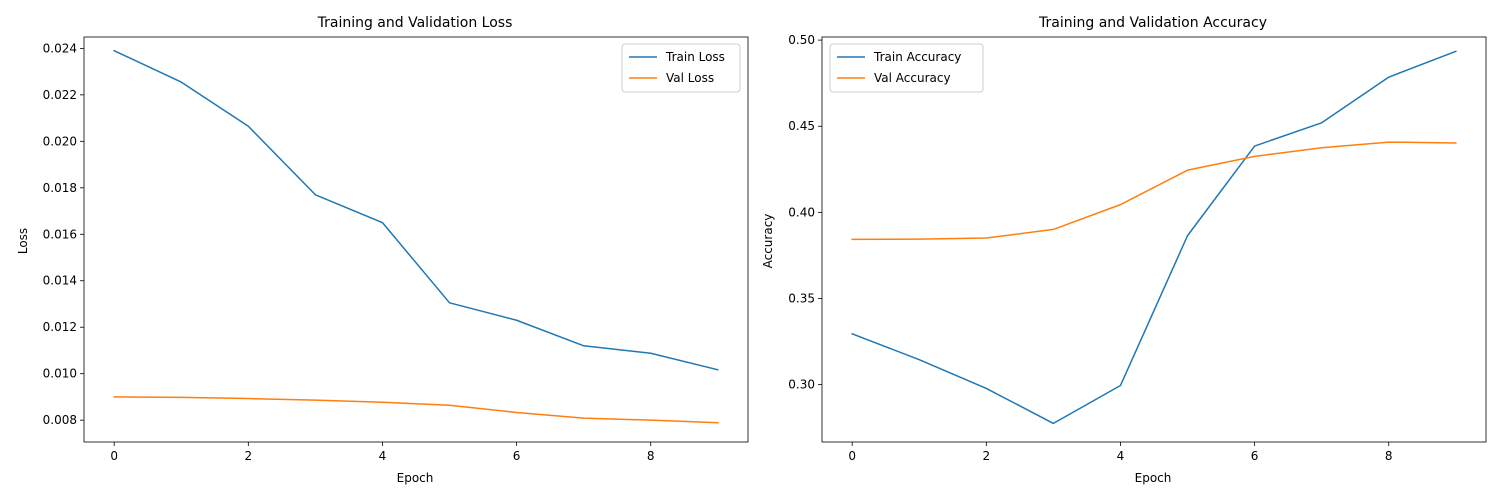  What do you see at coordinates (801, 126) in the screenshot?
I see `accuracy-chart-ytick-label: 0.45` at bounding box center [801, 126].